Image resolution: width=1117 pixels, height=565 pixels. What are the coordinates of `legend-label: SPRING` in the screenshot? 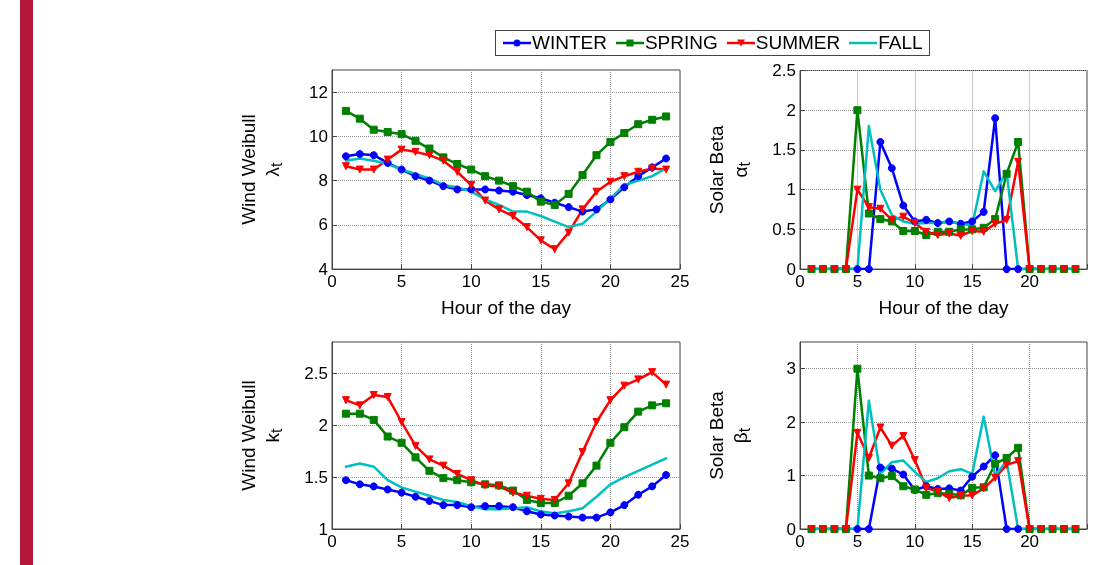 It's located at (681, 43).